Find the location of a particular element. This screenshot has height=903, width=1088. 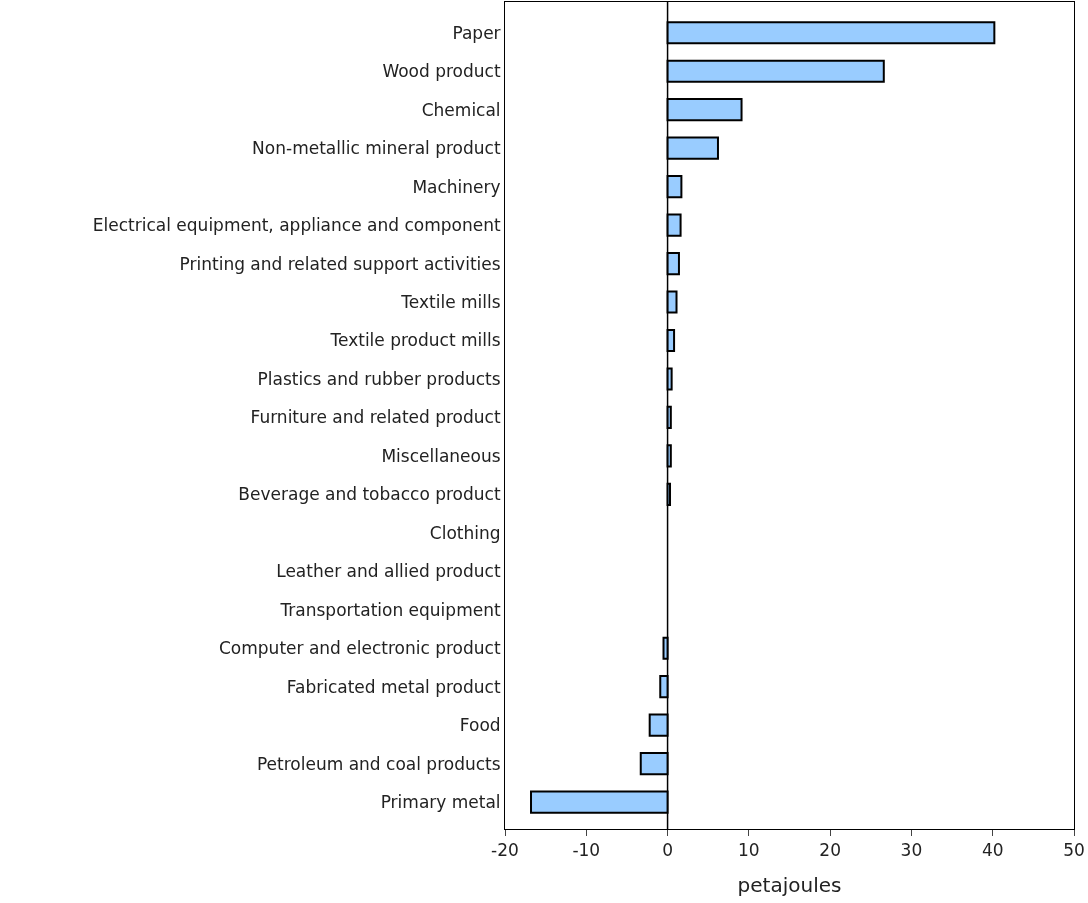

y-tick-label: Beverage and tobacco product is located at coordinates (369, 494).